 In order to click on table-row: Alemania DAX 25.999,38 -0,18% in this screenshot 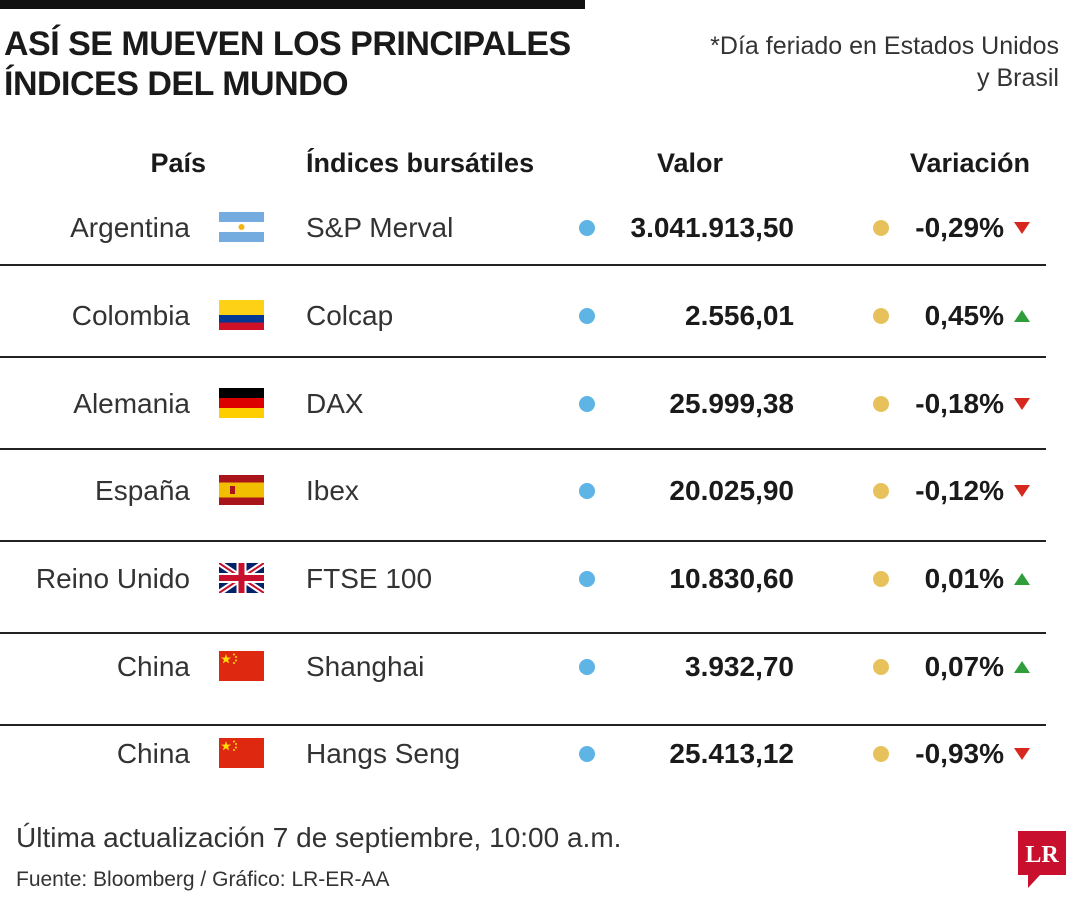, I will do `click(540, 403)`.